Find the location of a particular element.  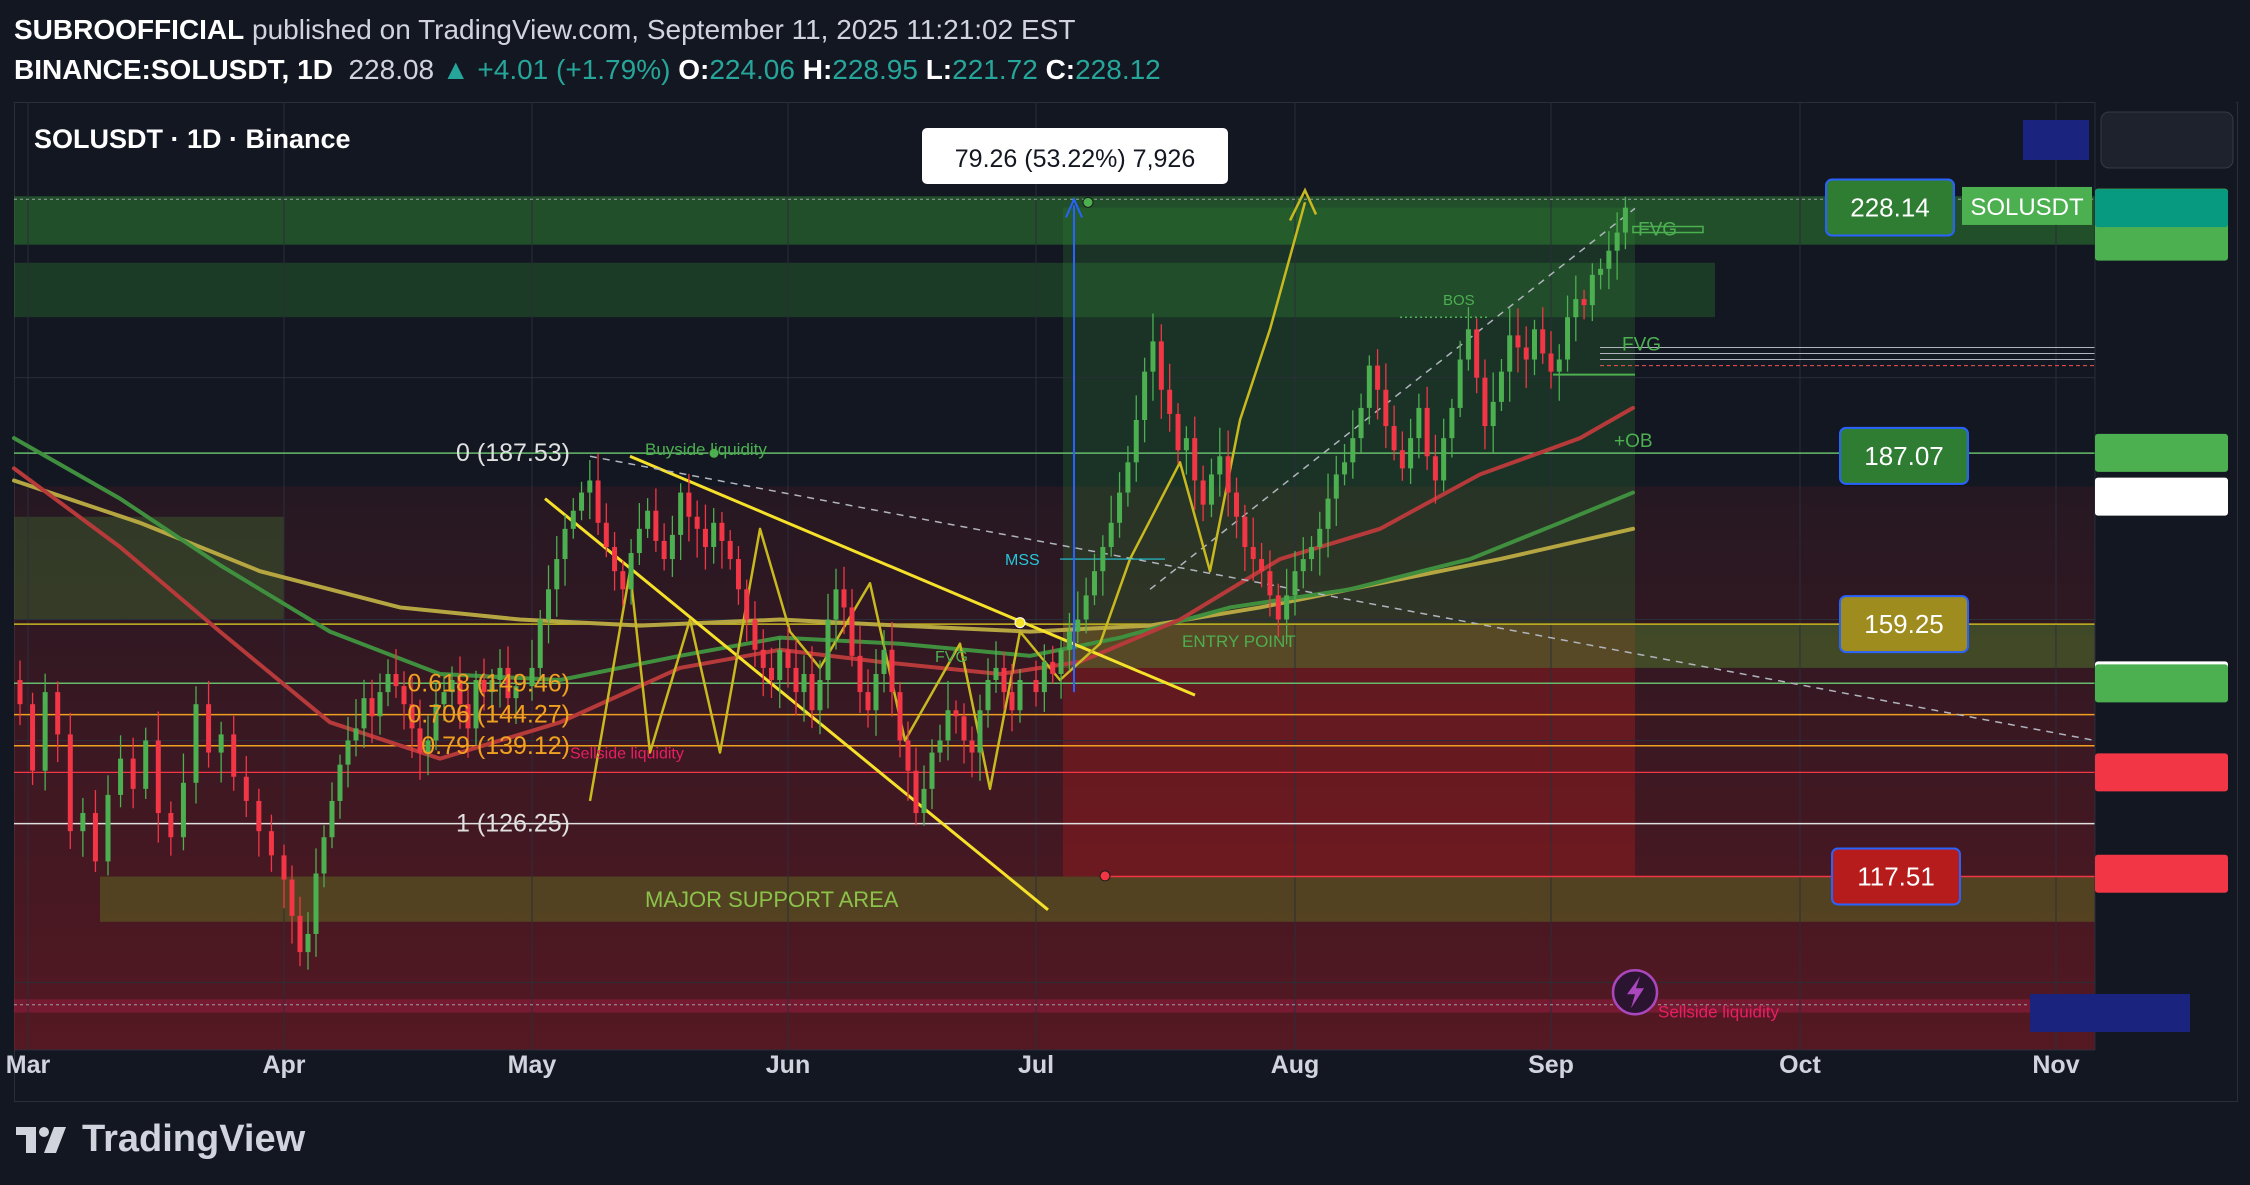

time-tick-label: Nov is located at coordinates (2055, 1065).